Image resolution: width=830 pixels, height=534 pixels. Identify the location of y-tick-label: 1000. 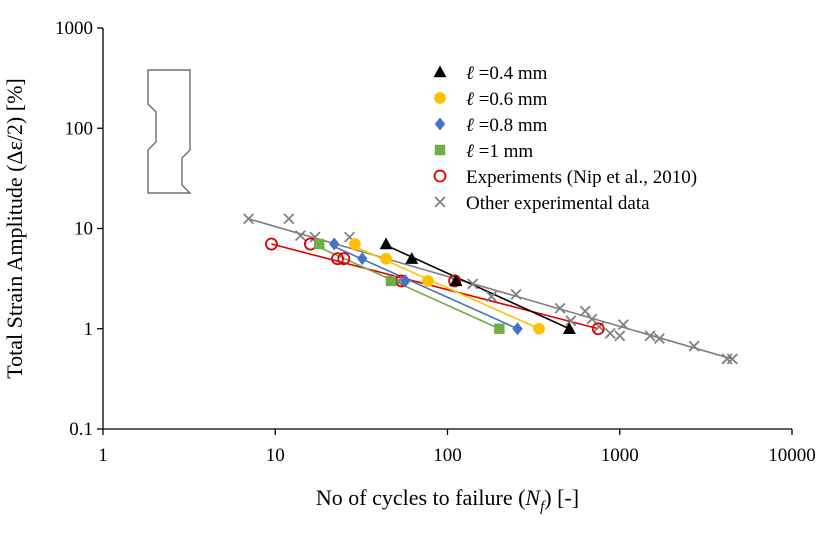
(74, 28).